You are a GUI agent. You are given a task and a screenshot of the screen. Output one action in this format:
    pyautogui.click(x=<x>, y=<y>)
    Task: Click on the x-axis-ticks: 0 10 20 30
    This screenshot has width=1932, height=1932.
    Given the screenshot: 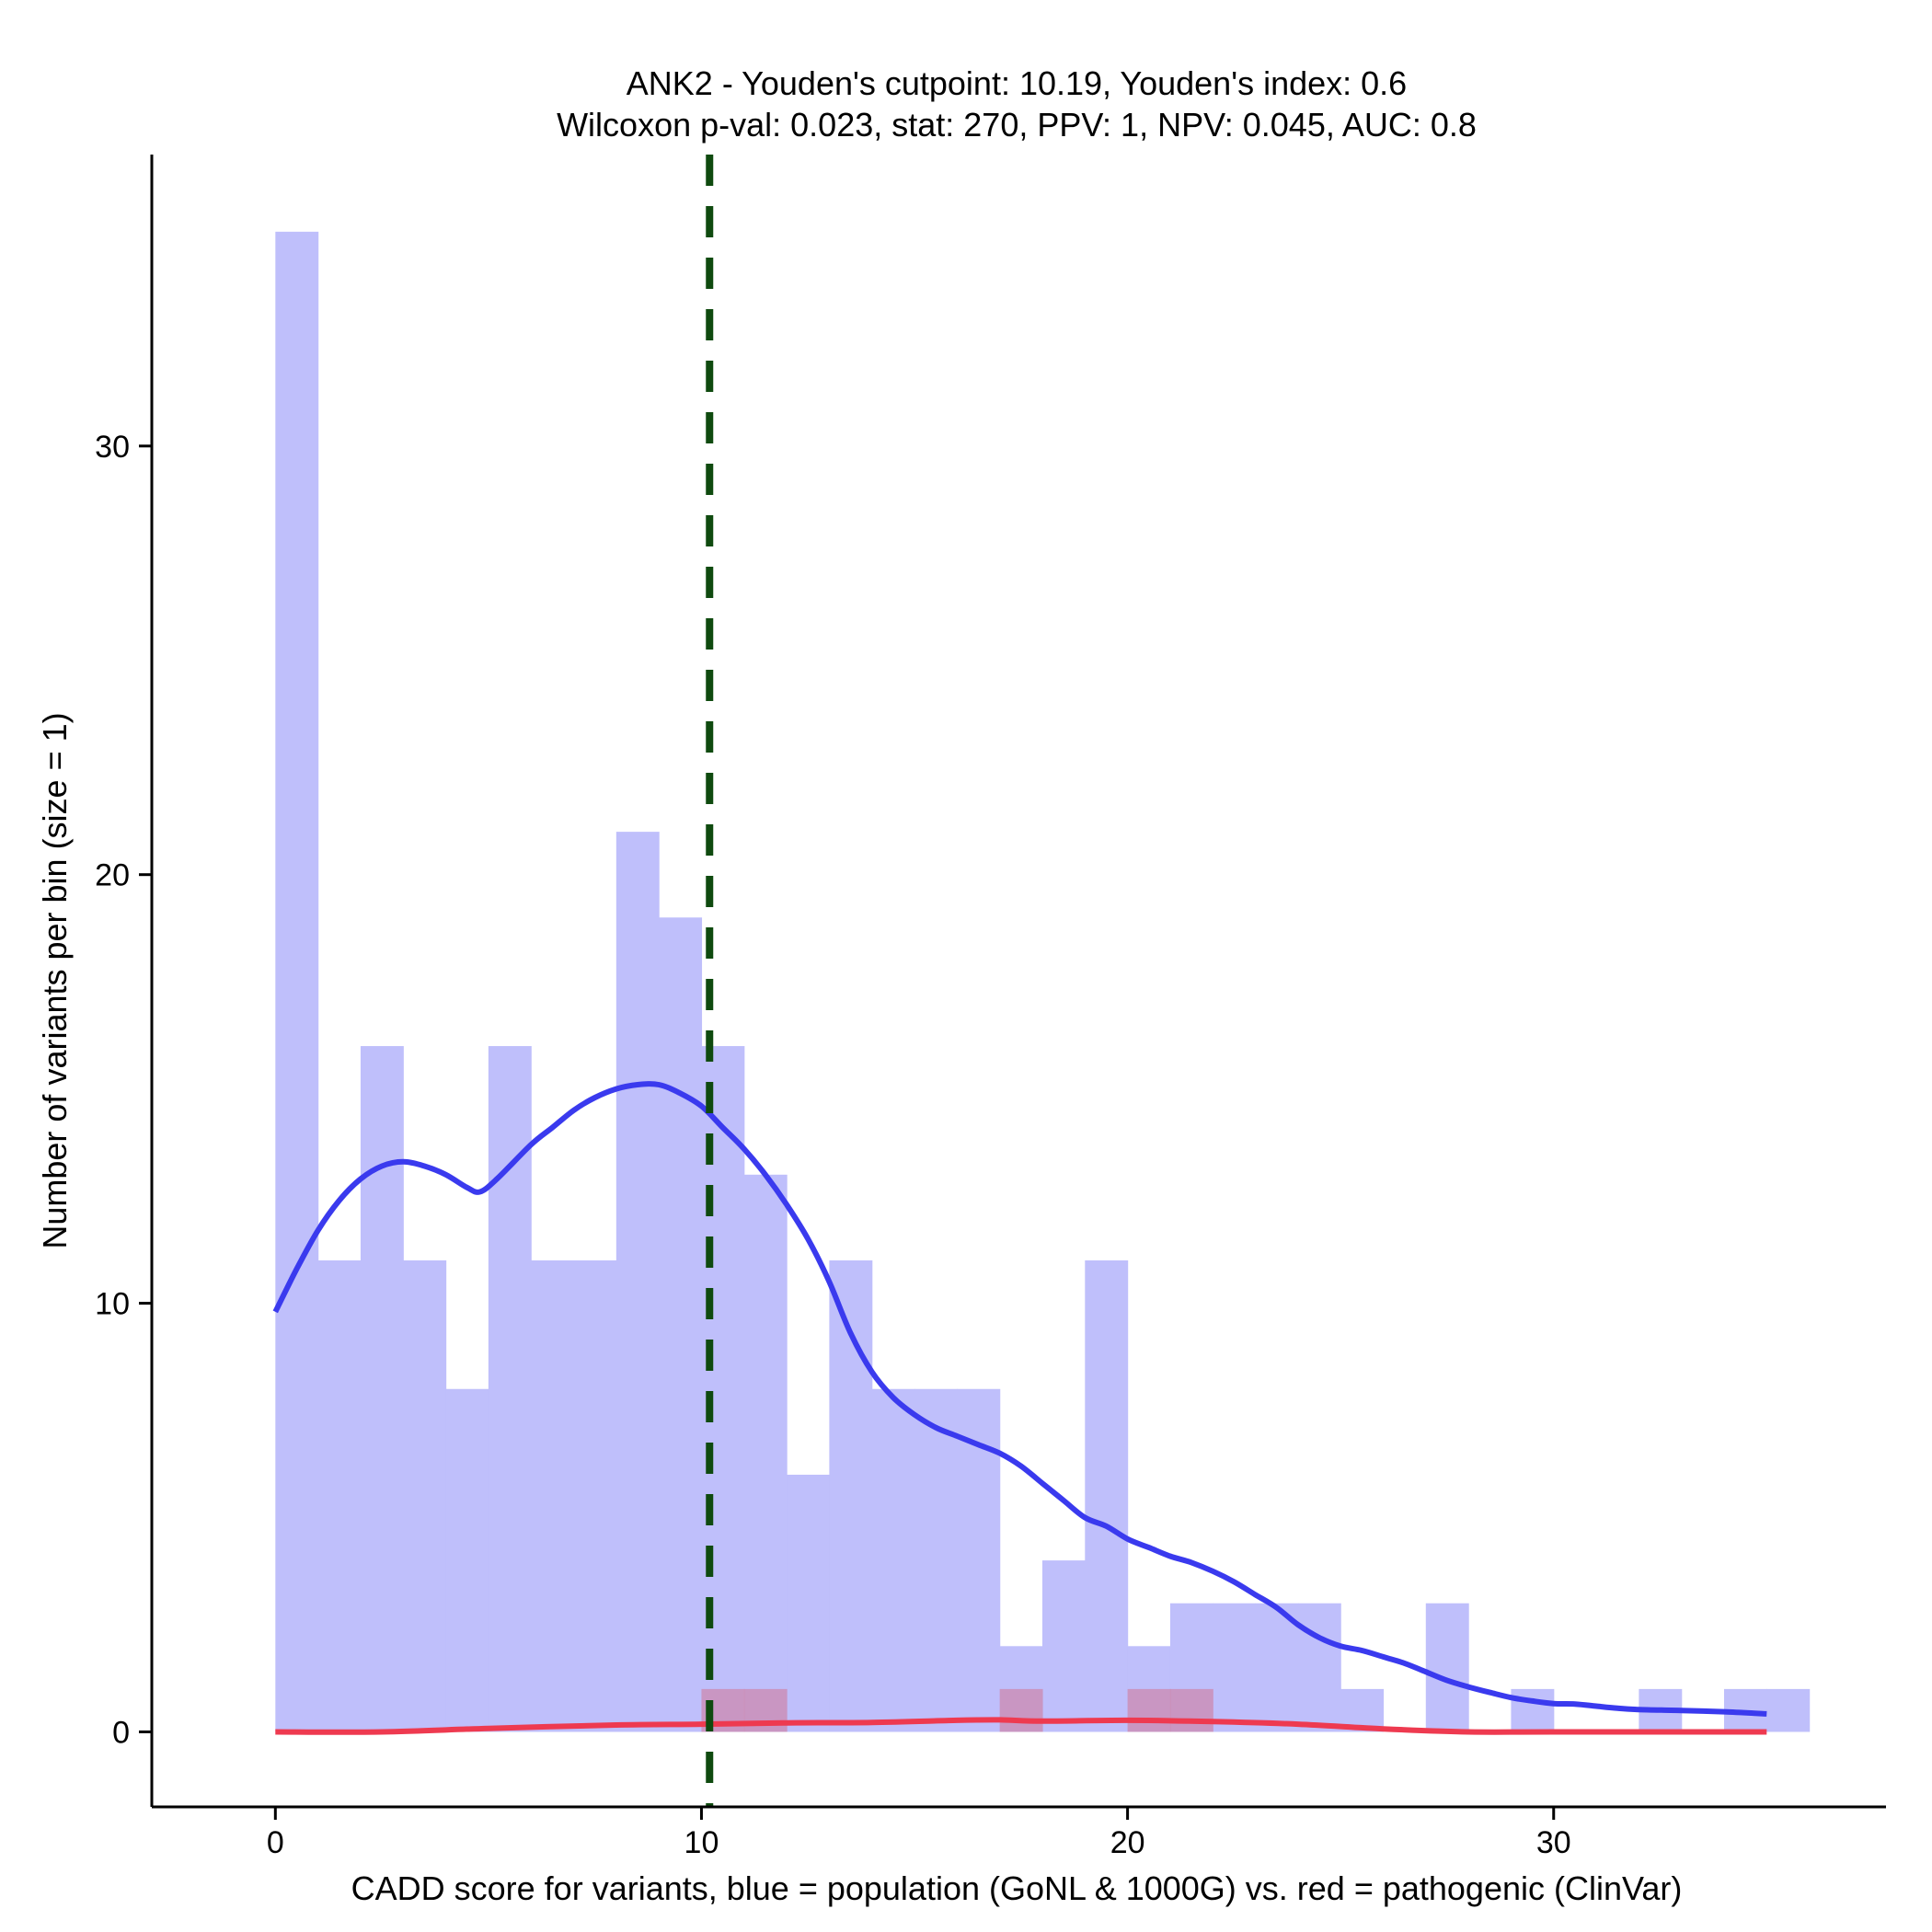 What is the action you would take?
    pyautogui.click(x=919, y=1833)
    